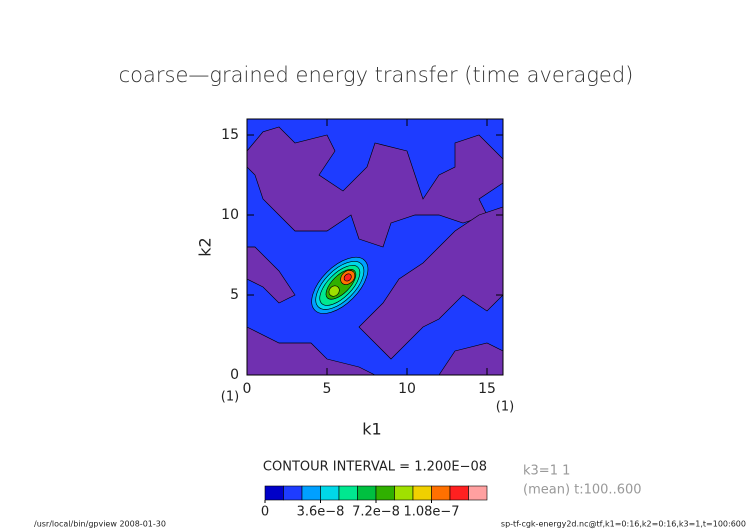 The width and height of the screenshot is (752, 532). Describe the element at coordinates (487, 389) in the screenshot. I see `x-tick-label: 15` at that location.